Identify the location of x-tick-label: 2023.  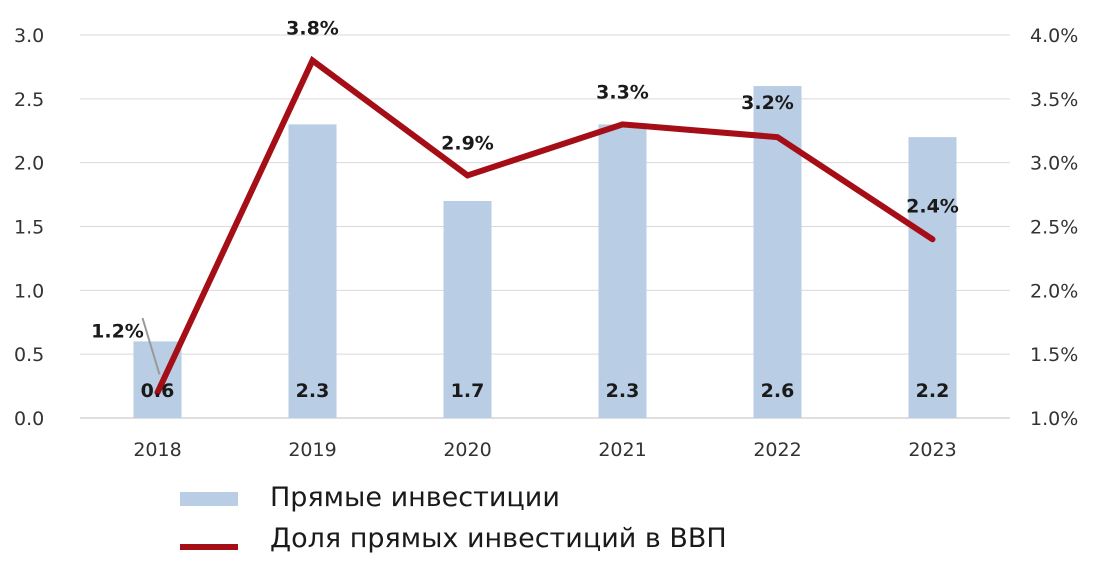
(932, 450).